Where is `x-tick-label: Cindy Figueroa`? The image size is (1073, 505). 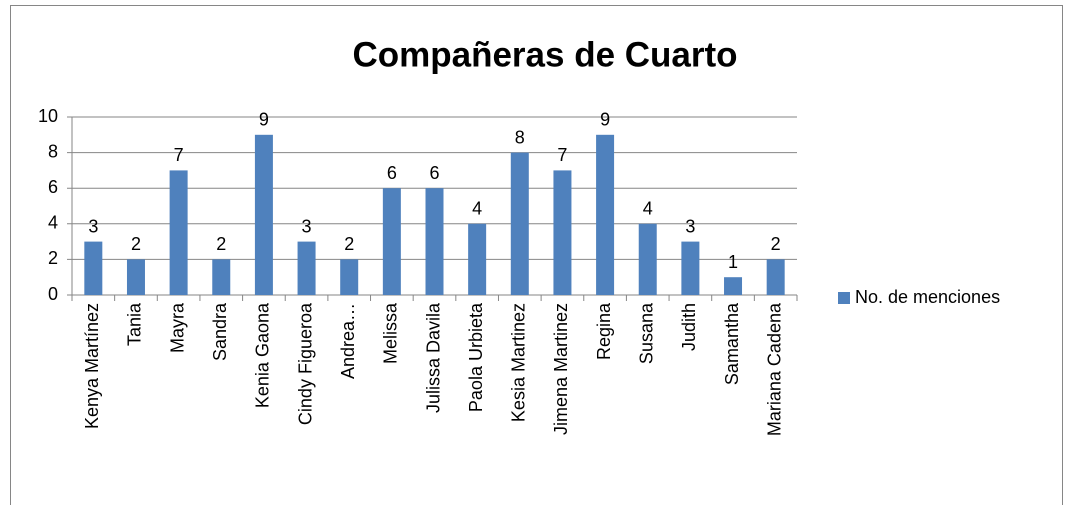
x-tick-label: Cindy Figueroa is located at coordinates (305, 363).